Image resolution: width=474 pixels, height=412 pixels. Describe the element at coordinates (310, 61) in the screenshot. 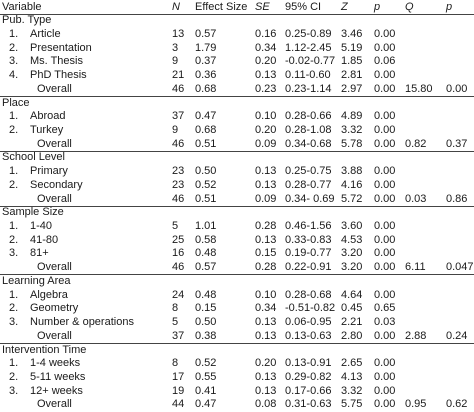

I see `cell: -0.02-0.77` at that location.